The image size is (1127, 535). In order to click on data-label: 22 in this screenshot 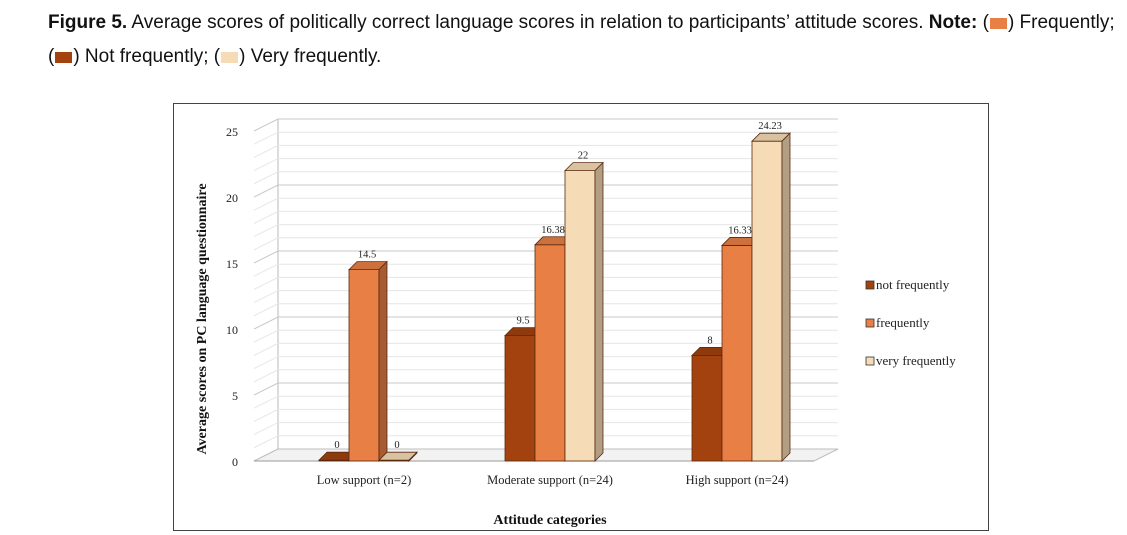, I will do `click(583, 156)`.